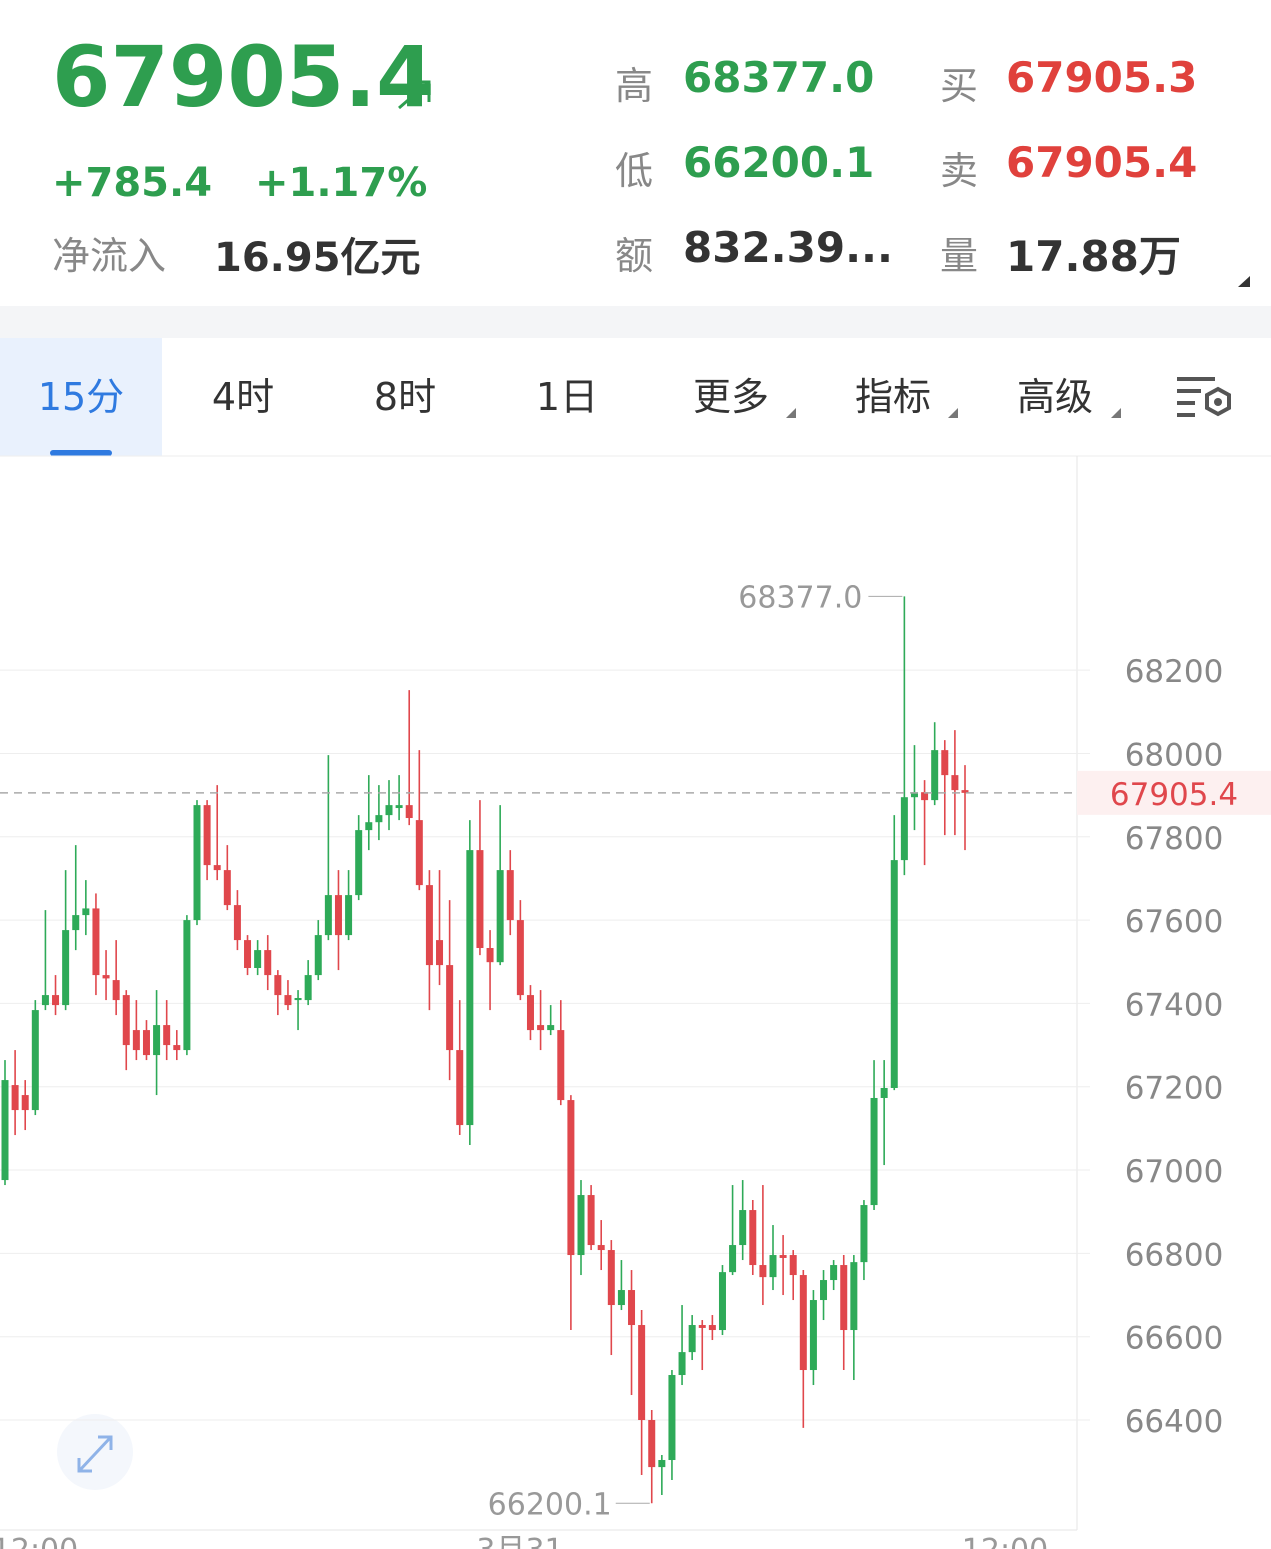 The height and width of the screenshot is (1549, 1271). What do you see at coordinates (1244, 281) in the screenshot?
I see `expand-caret` at bounding box center [1244, 281].